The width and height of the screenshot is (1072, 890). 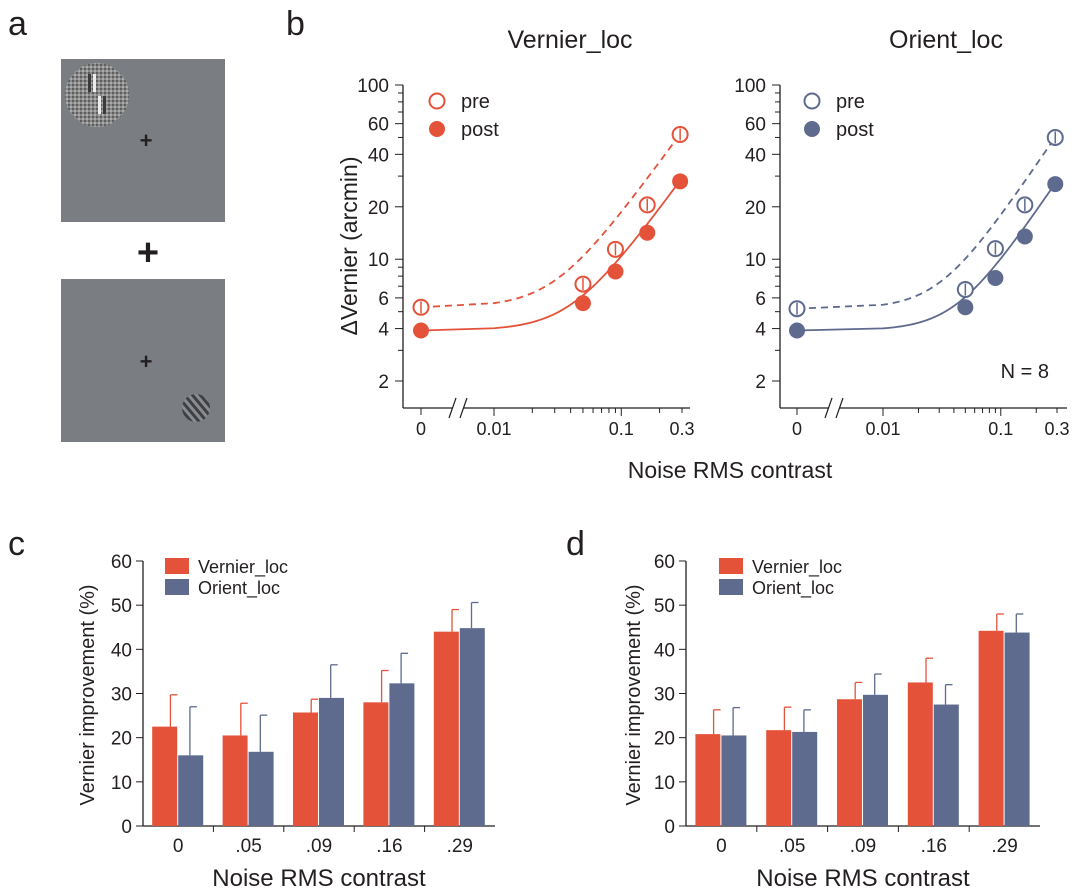 I want to click on gabor-patch, so click(x=196, y=408).